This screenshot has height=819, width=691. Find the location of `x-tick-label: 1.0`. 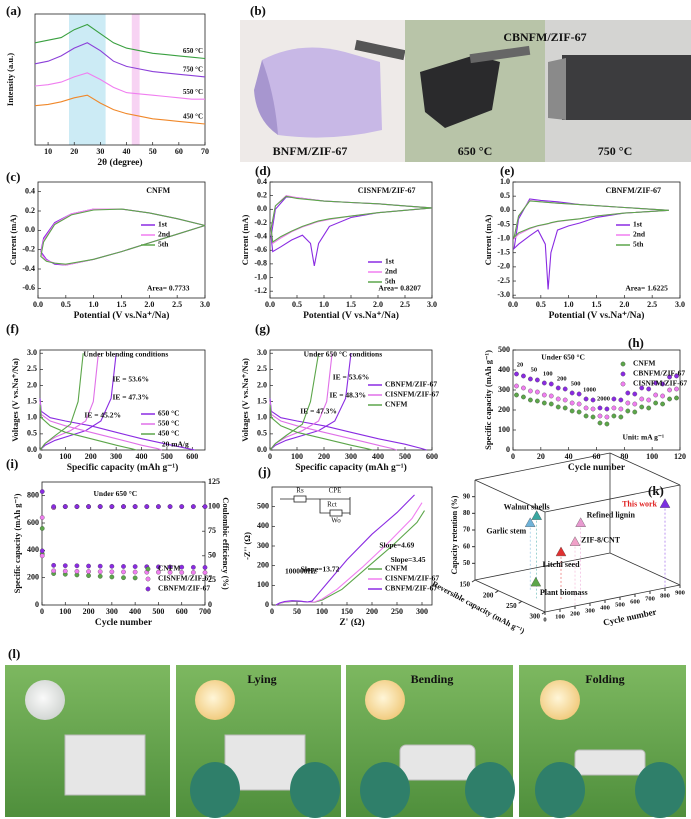

x-tick-label: 1.0 is located at coordinates (569, 304).